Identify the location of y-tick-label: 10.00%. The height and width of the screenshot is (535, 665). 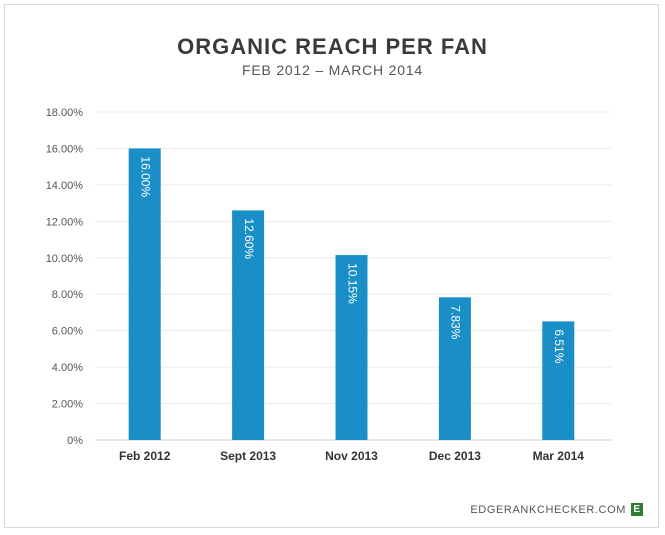
(65, 259).